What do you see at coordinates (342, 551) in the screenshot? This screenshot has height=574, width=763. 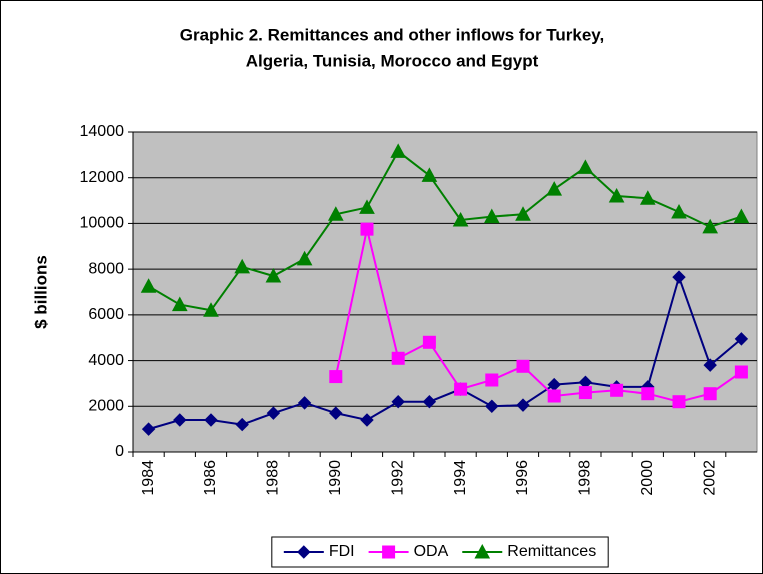 I see `legend-label: FDI` at bounding box center [342, 551].